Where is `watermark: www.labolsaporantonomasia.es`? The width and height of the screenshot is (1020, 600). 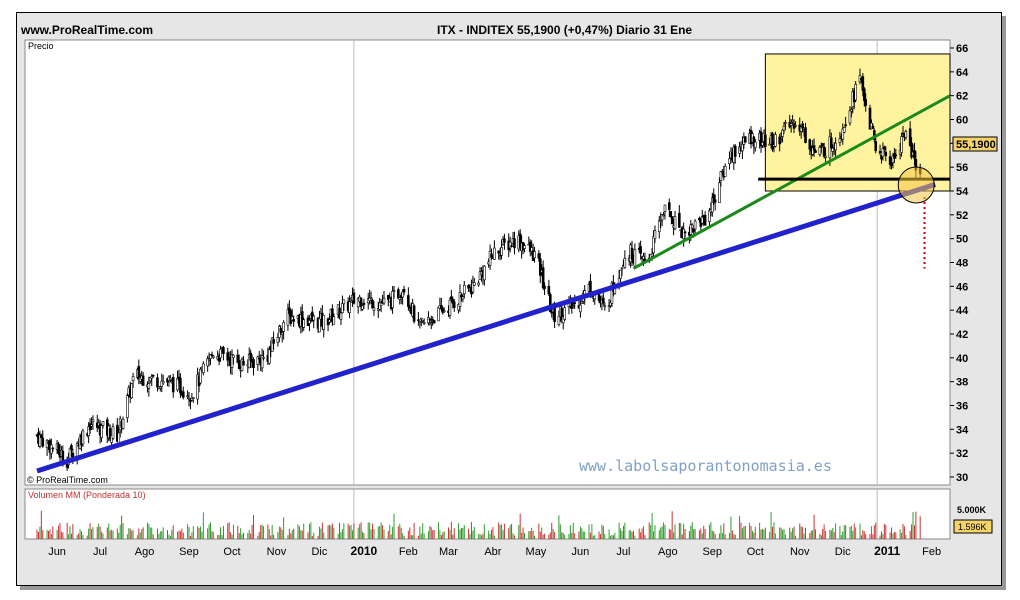 watermark: www.labolsaporantonomasia.es is located at coordinates (705, 466).